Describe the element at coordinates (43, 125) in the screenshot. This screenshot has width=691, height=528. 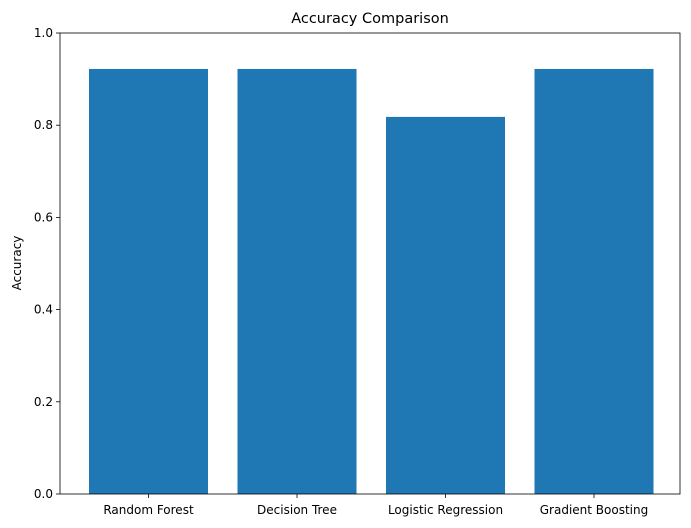
I see `y-tick-label: 0.8` at that location.